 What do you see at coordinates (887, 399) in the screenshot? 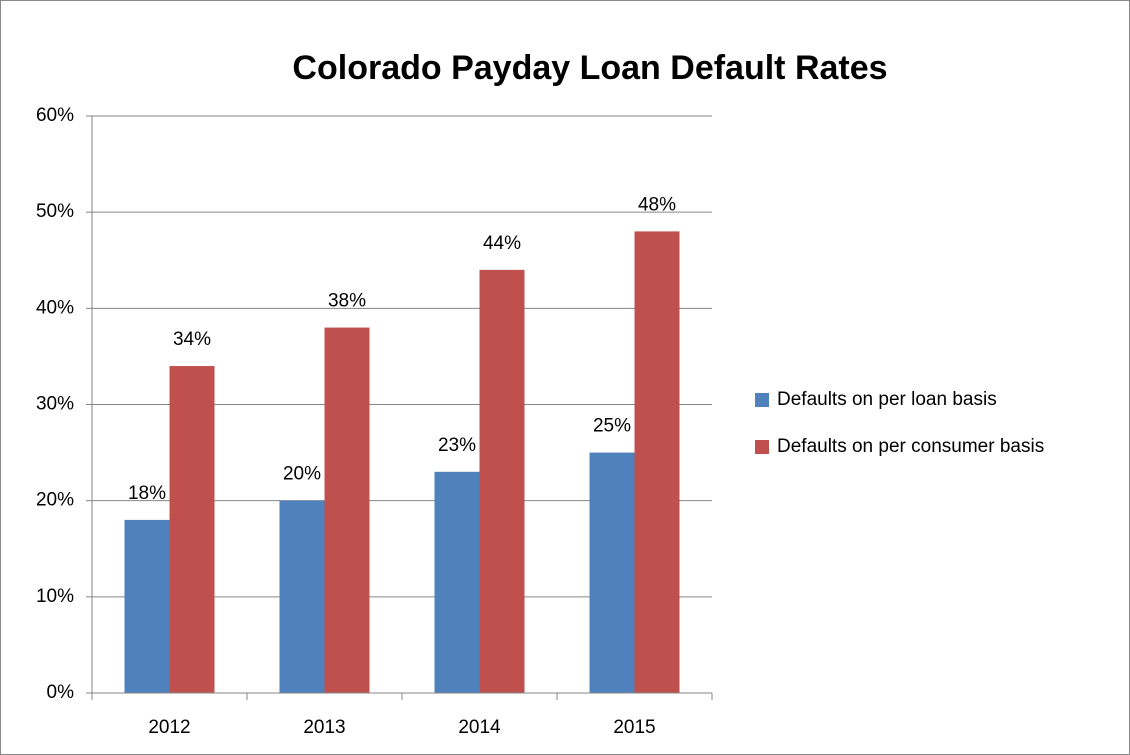
I see `legend-label: Defaults on per loan basis` at bounding box center [887, 399].